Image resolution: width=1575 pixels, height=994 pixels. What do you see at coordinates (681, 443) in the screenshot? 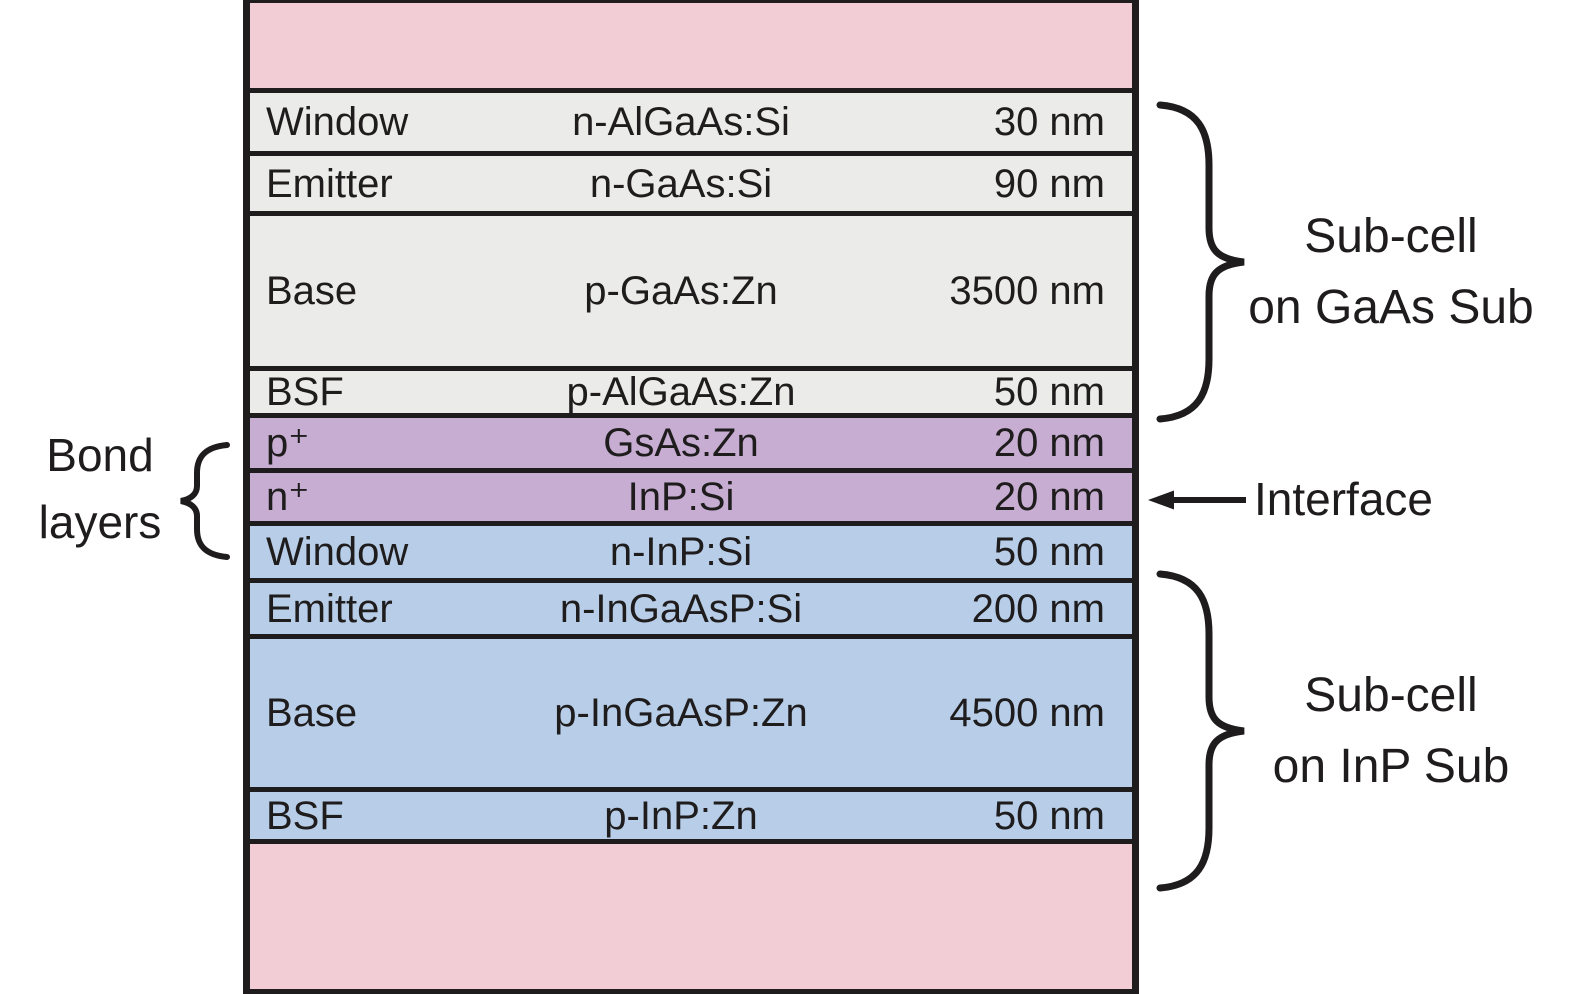
I see `layer-material: GsAs:Zn` at bounding box center [681, 443].